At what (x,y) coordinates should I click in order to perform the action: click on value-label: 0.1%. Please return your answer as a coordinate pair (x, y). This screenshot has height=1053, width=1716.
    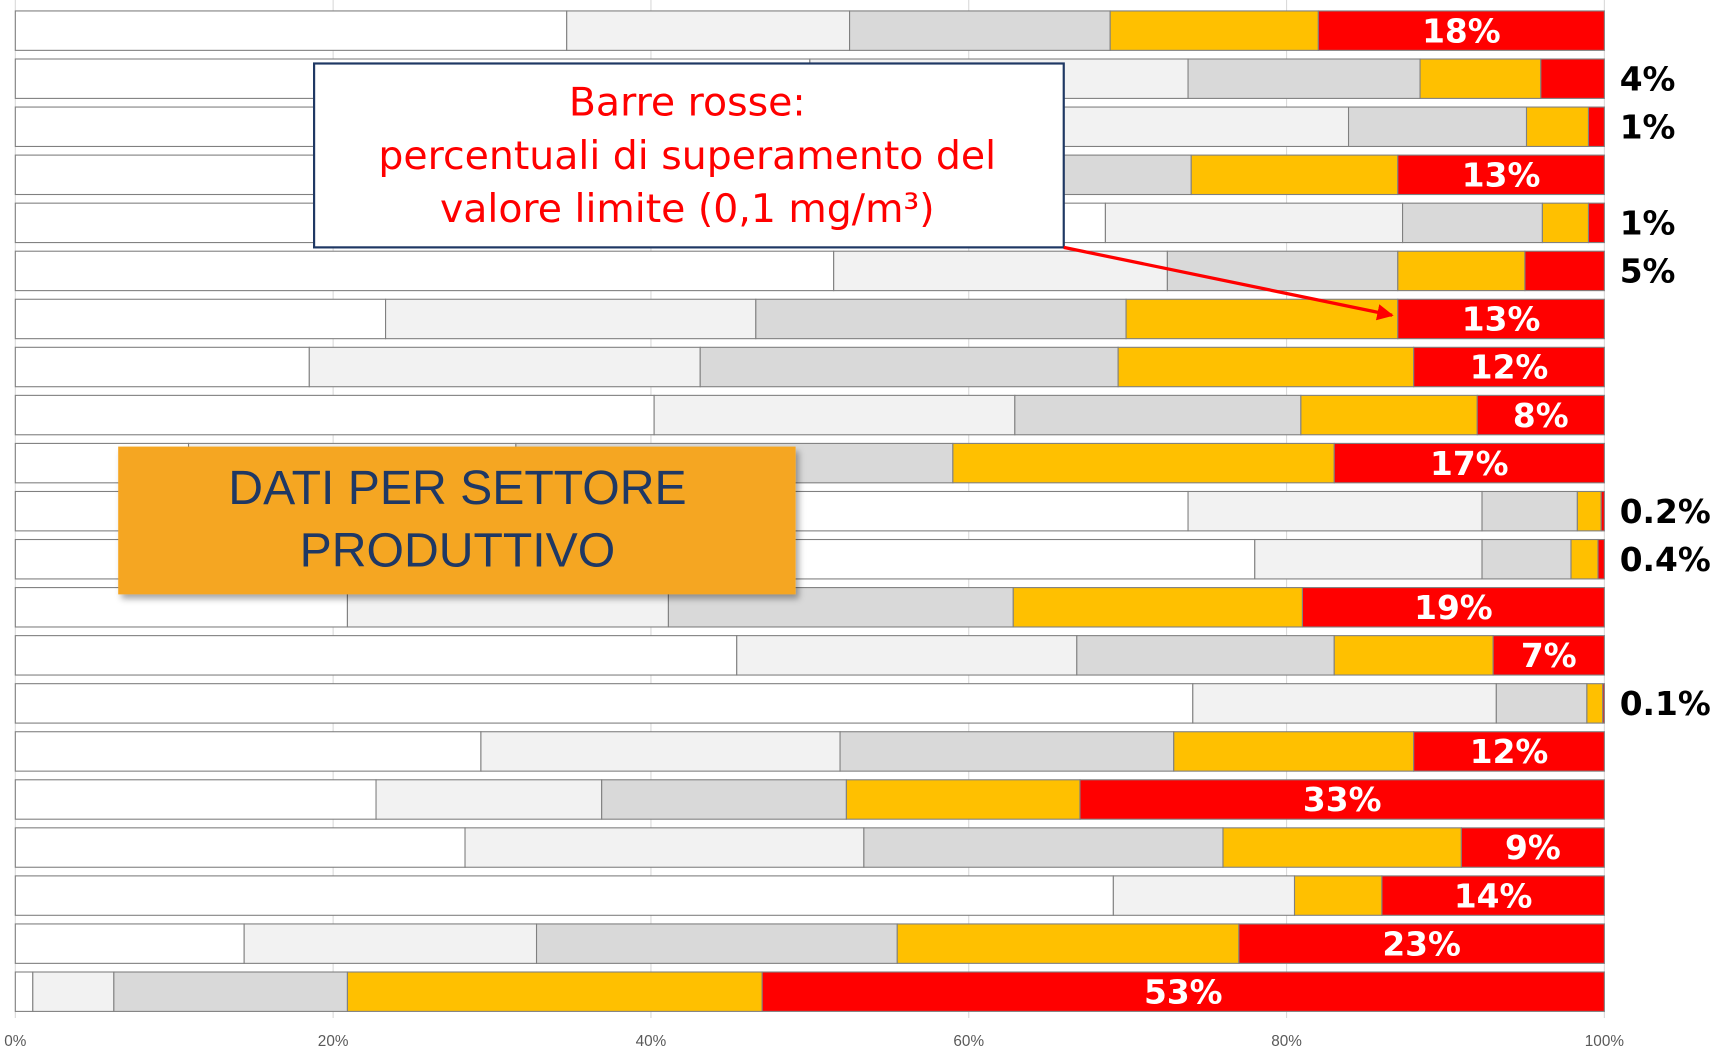
    Looking at the image, I should click on (1665, 704).